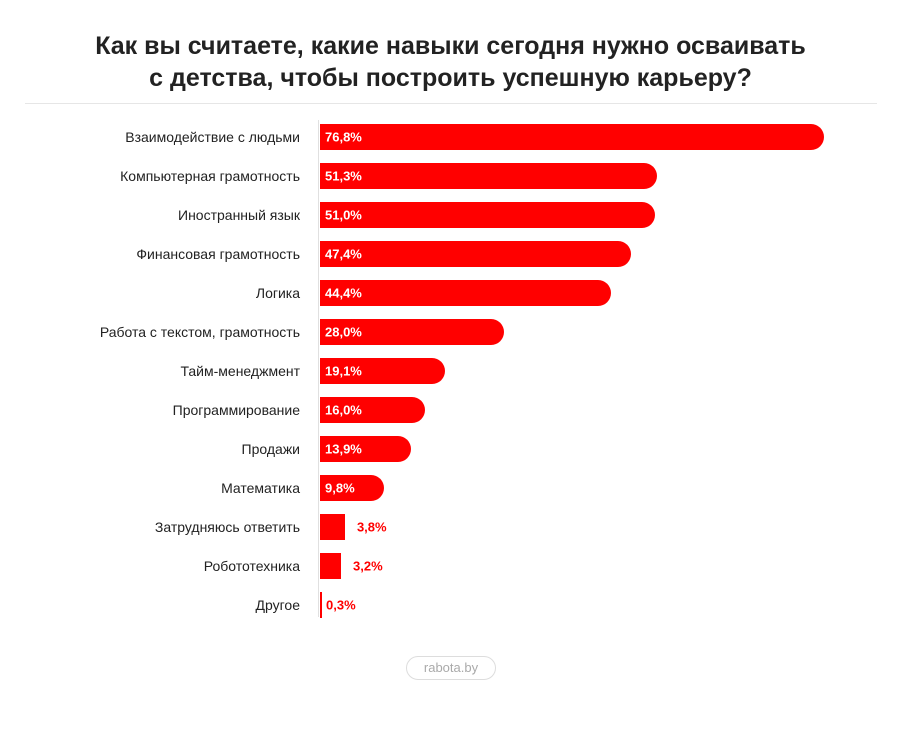 The image size is (901, 732). Describe the element at coordinates (343, 371) in the screenshot. I see `value-label: 19,1%` at that location.